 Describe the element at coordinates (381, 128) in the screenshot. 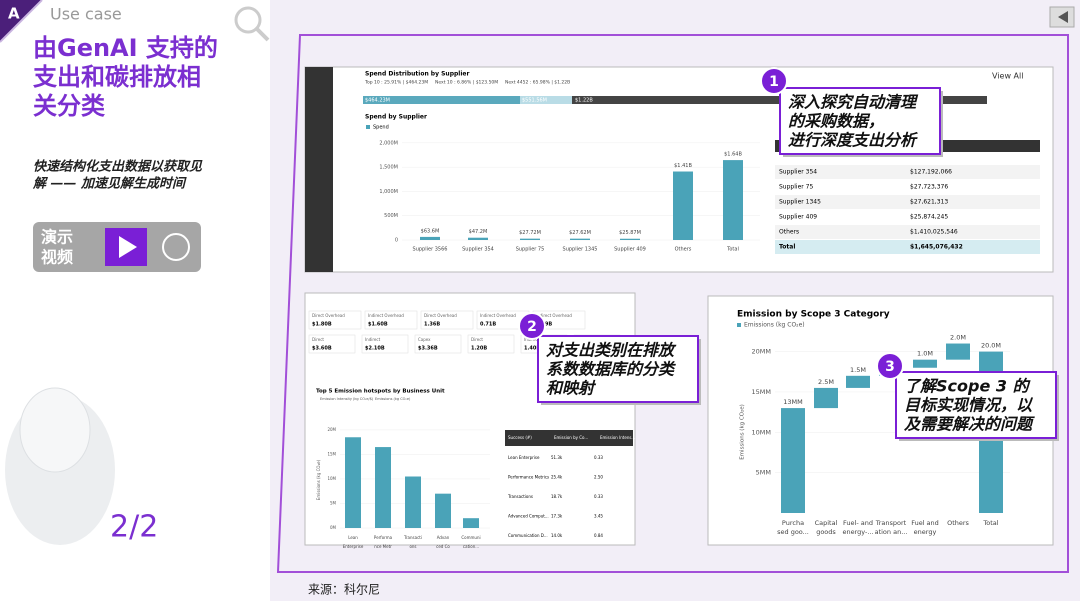

I see `legend: Spend` at that location.